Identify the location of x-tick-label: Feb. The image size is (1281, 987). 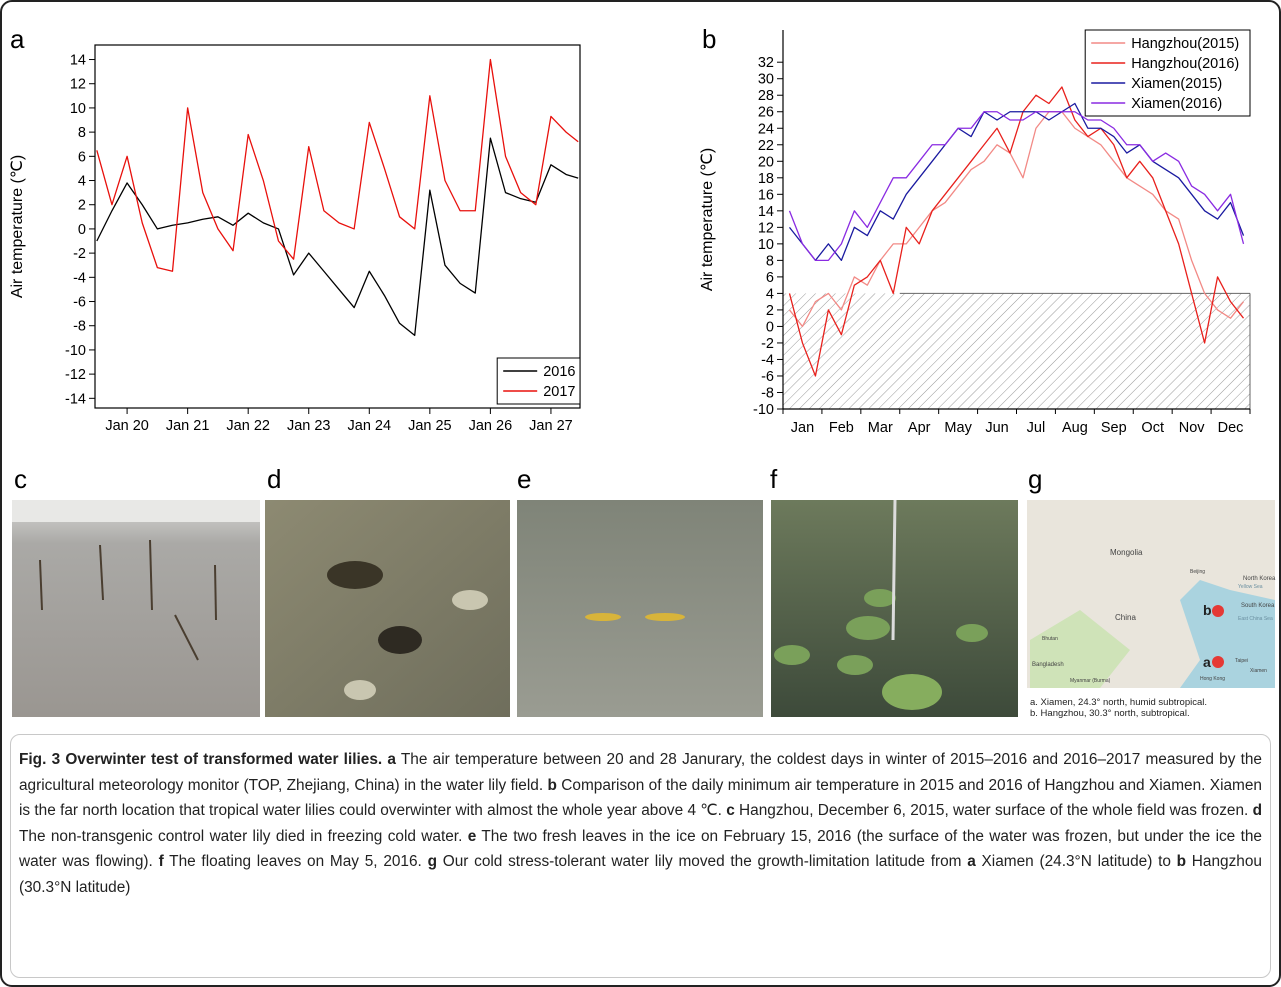
(841, 428).